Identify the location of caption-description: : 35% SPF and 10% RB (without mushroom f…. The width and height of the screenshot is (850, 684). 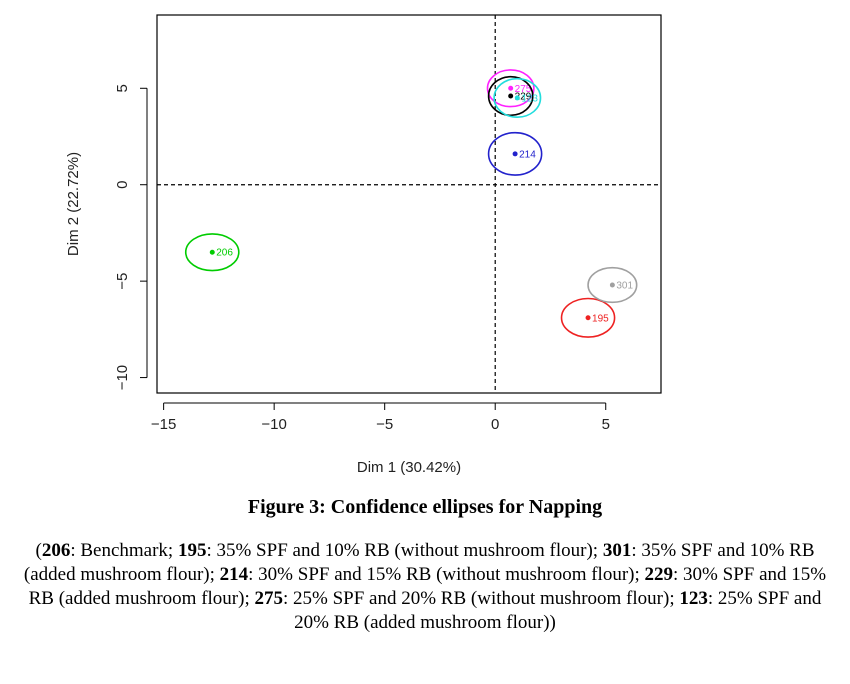
(404, 550).